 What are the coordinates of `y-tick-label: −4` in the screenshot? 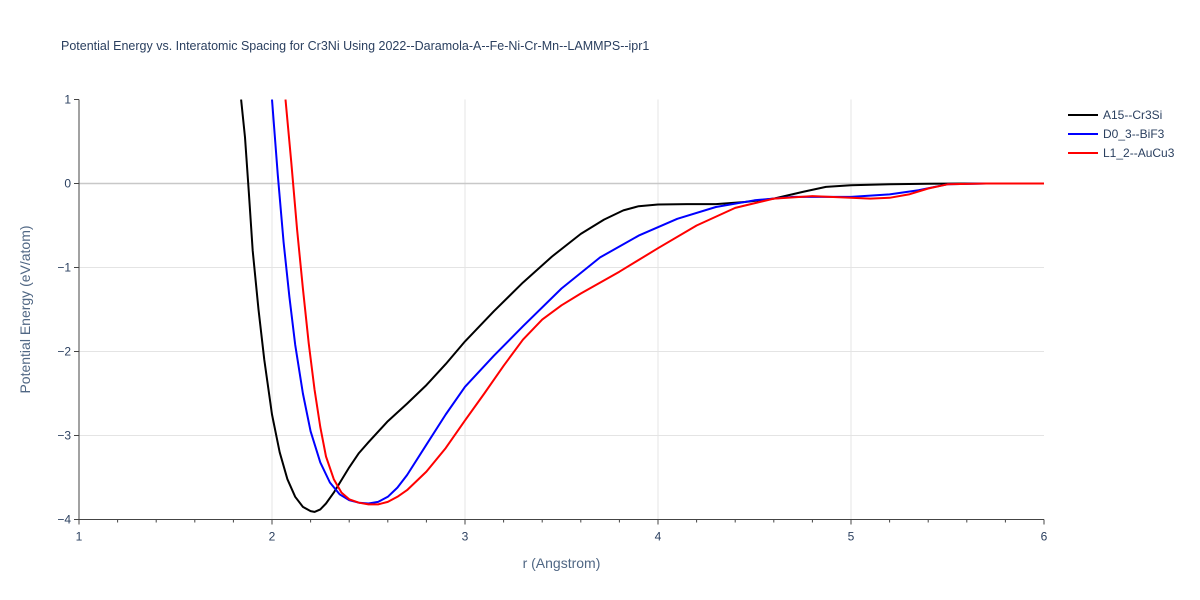 It's located at (64, 520).